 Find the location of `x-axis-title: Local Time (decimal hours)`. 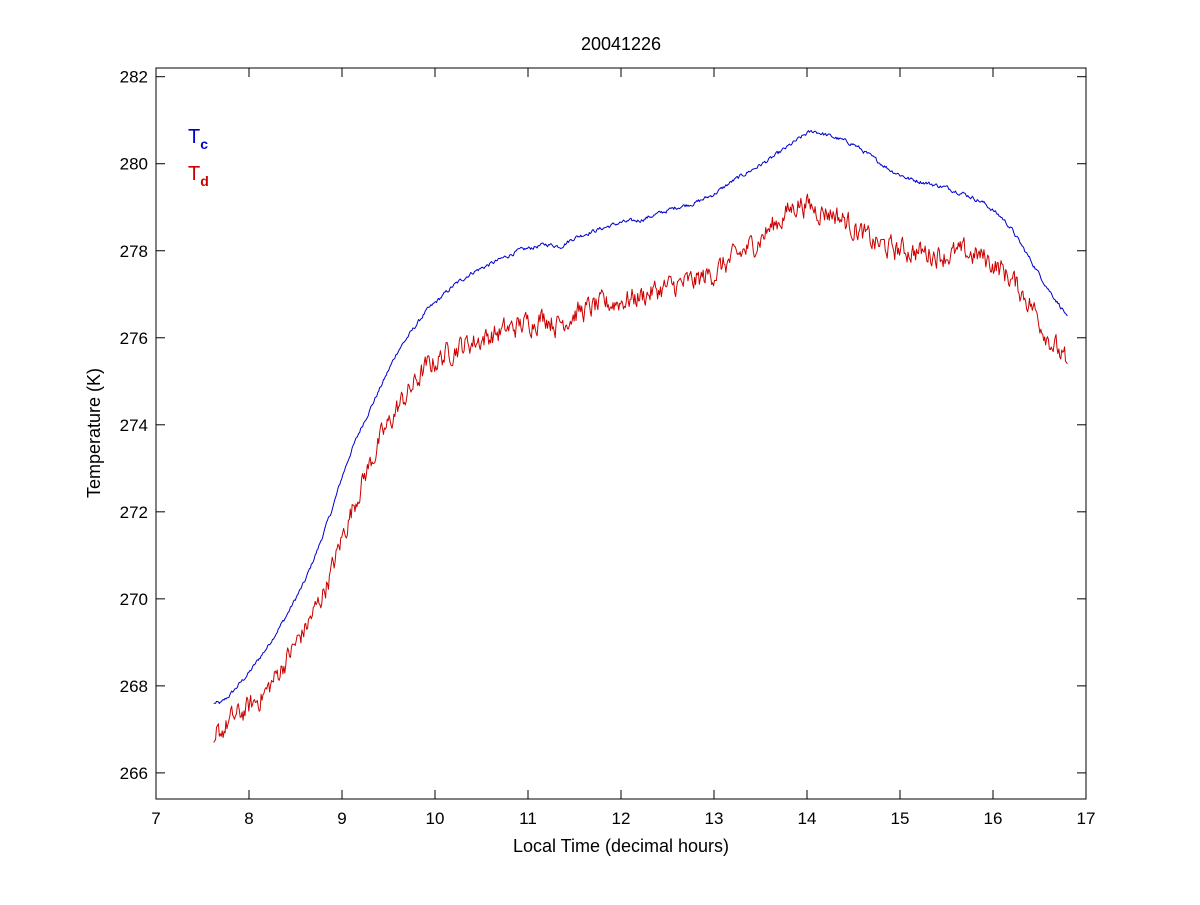

x-axis-title: Local Time (decimal hours) is located at coordinates (621, 846).